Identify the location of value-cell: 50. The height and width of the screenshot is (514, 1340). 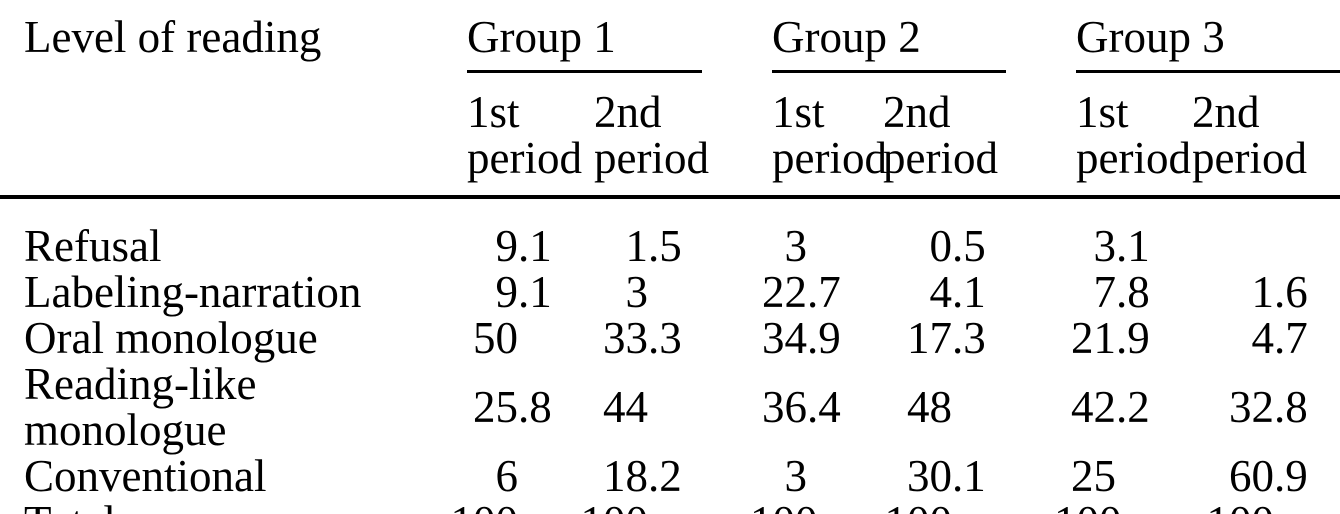
(508, 338).